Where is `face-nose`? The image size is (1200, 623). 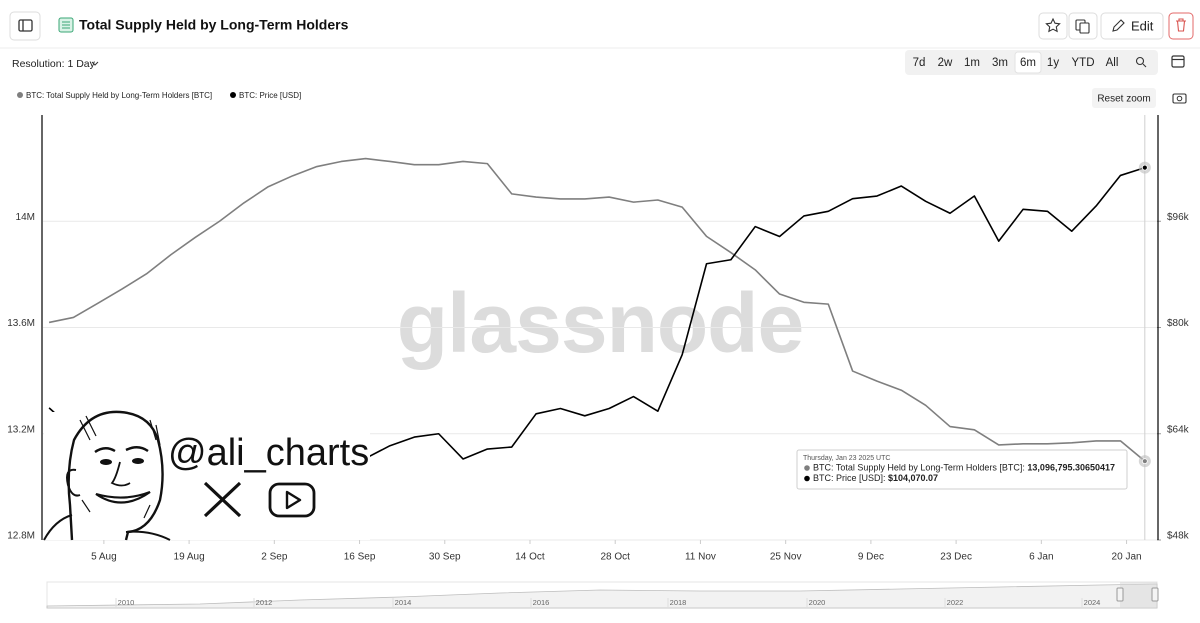
face-nose is located at coordinates (120, 474).